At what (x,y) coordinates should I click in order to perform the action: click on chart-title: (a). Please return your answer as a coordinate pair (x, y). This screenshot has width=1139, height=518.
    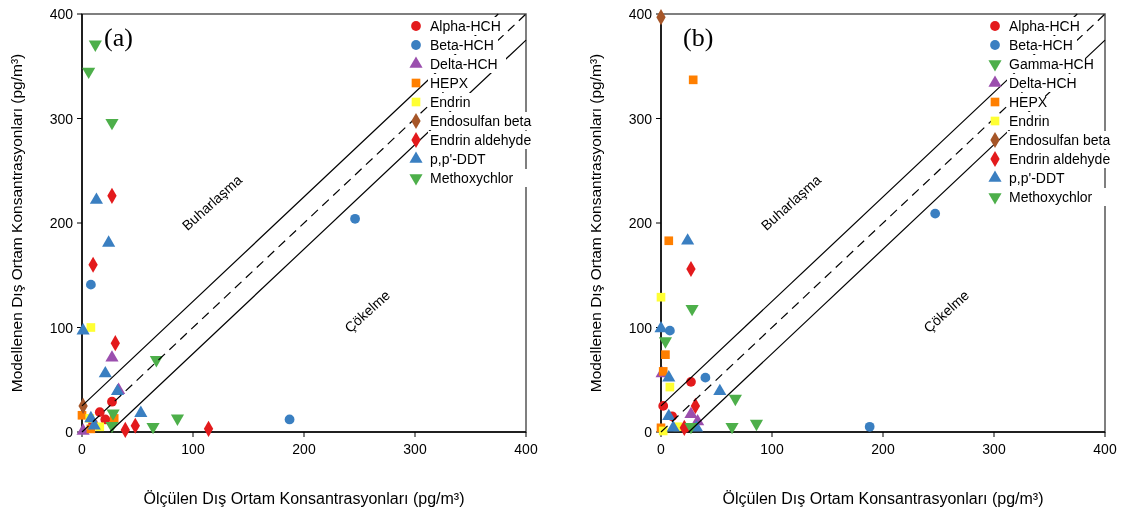
    Looking at the image, I should click on (118, 37).